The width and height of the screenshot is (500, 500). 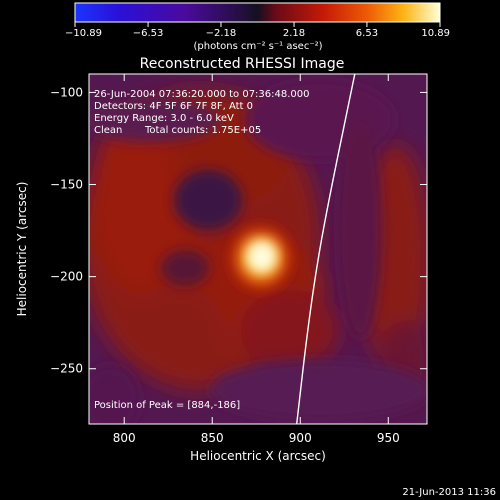 I want to click on annotation-total-counts: Total counts: 1.75E+05, so click(x=202, y=130).